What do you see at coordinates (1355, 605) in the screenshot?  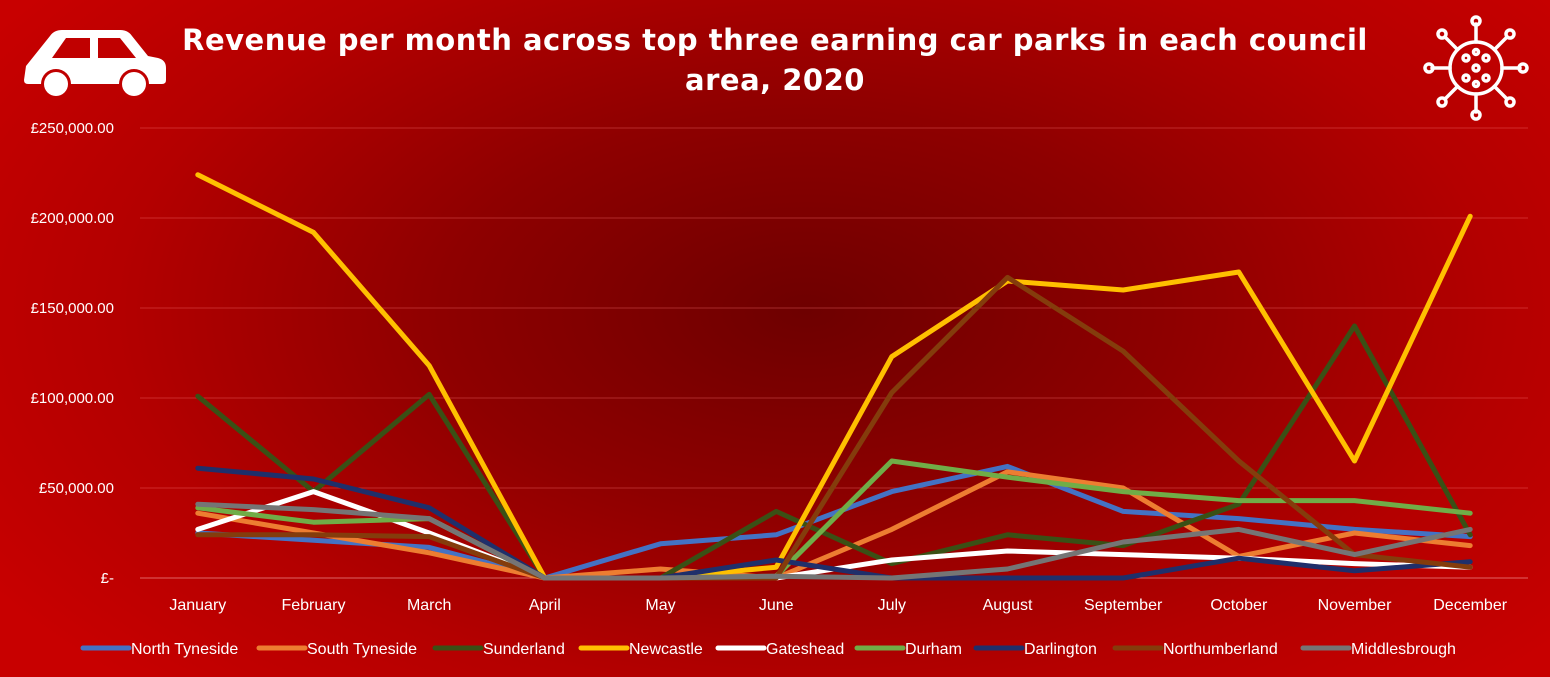 I see `x-tick-label: November` at bounding box center [1355, 605].